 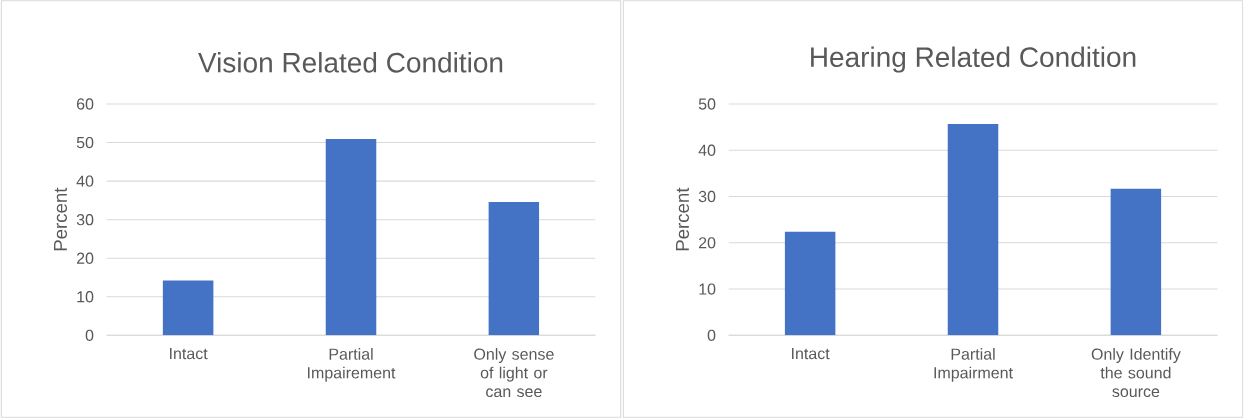 I want to click on x-tick-label: Partial Impairement, so click(x=352, y=365).